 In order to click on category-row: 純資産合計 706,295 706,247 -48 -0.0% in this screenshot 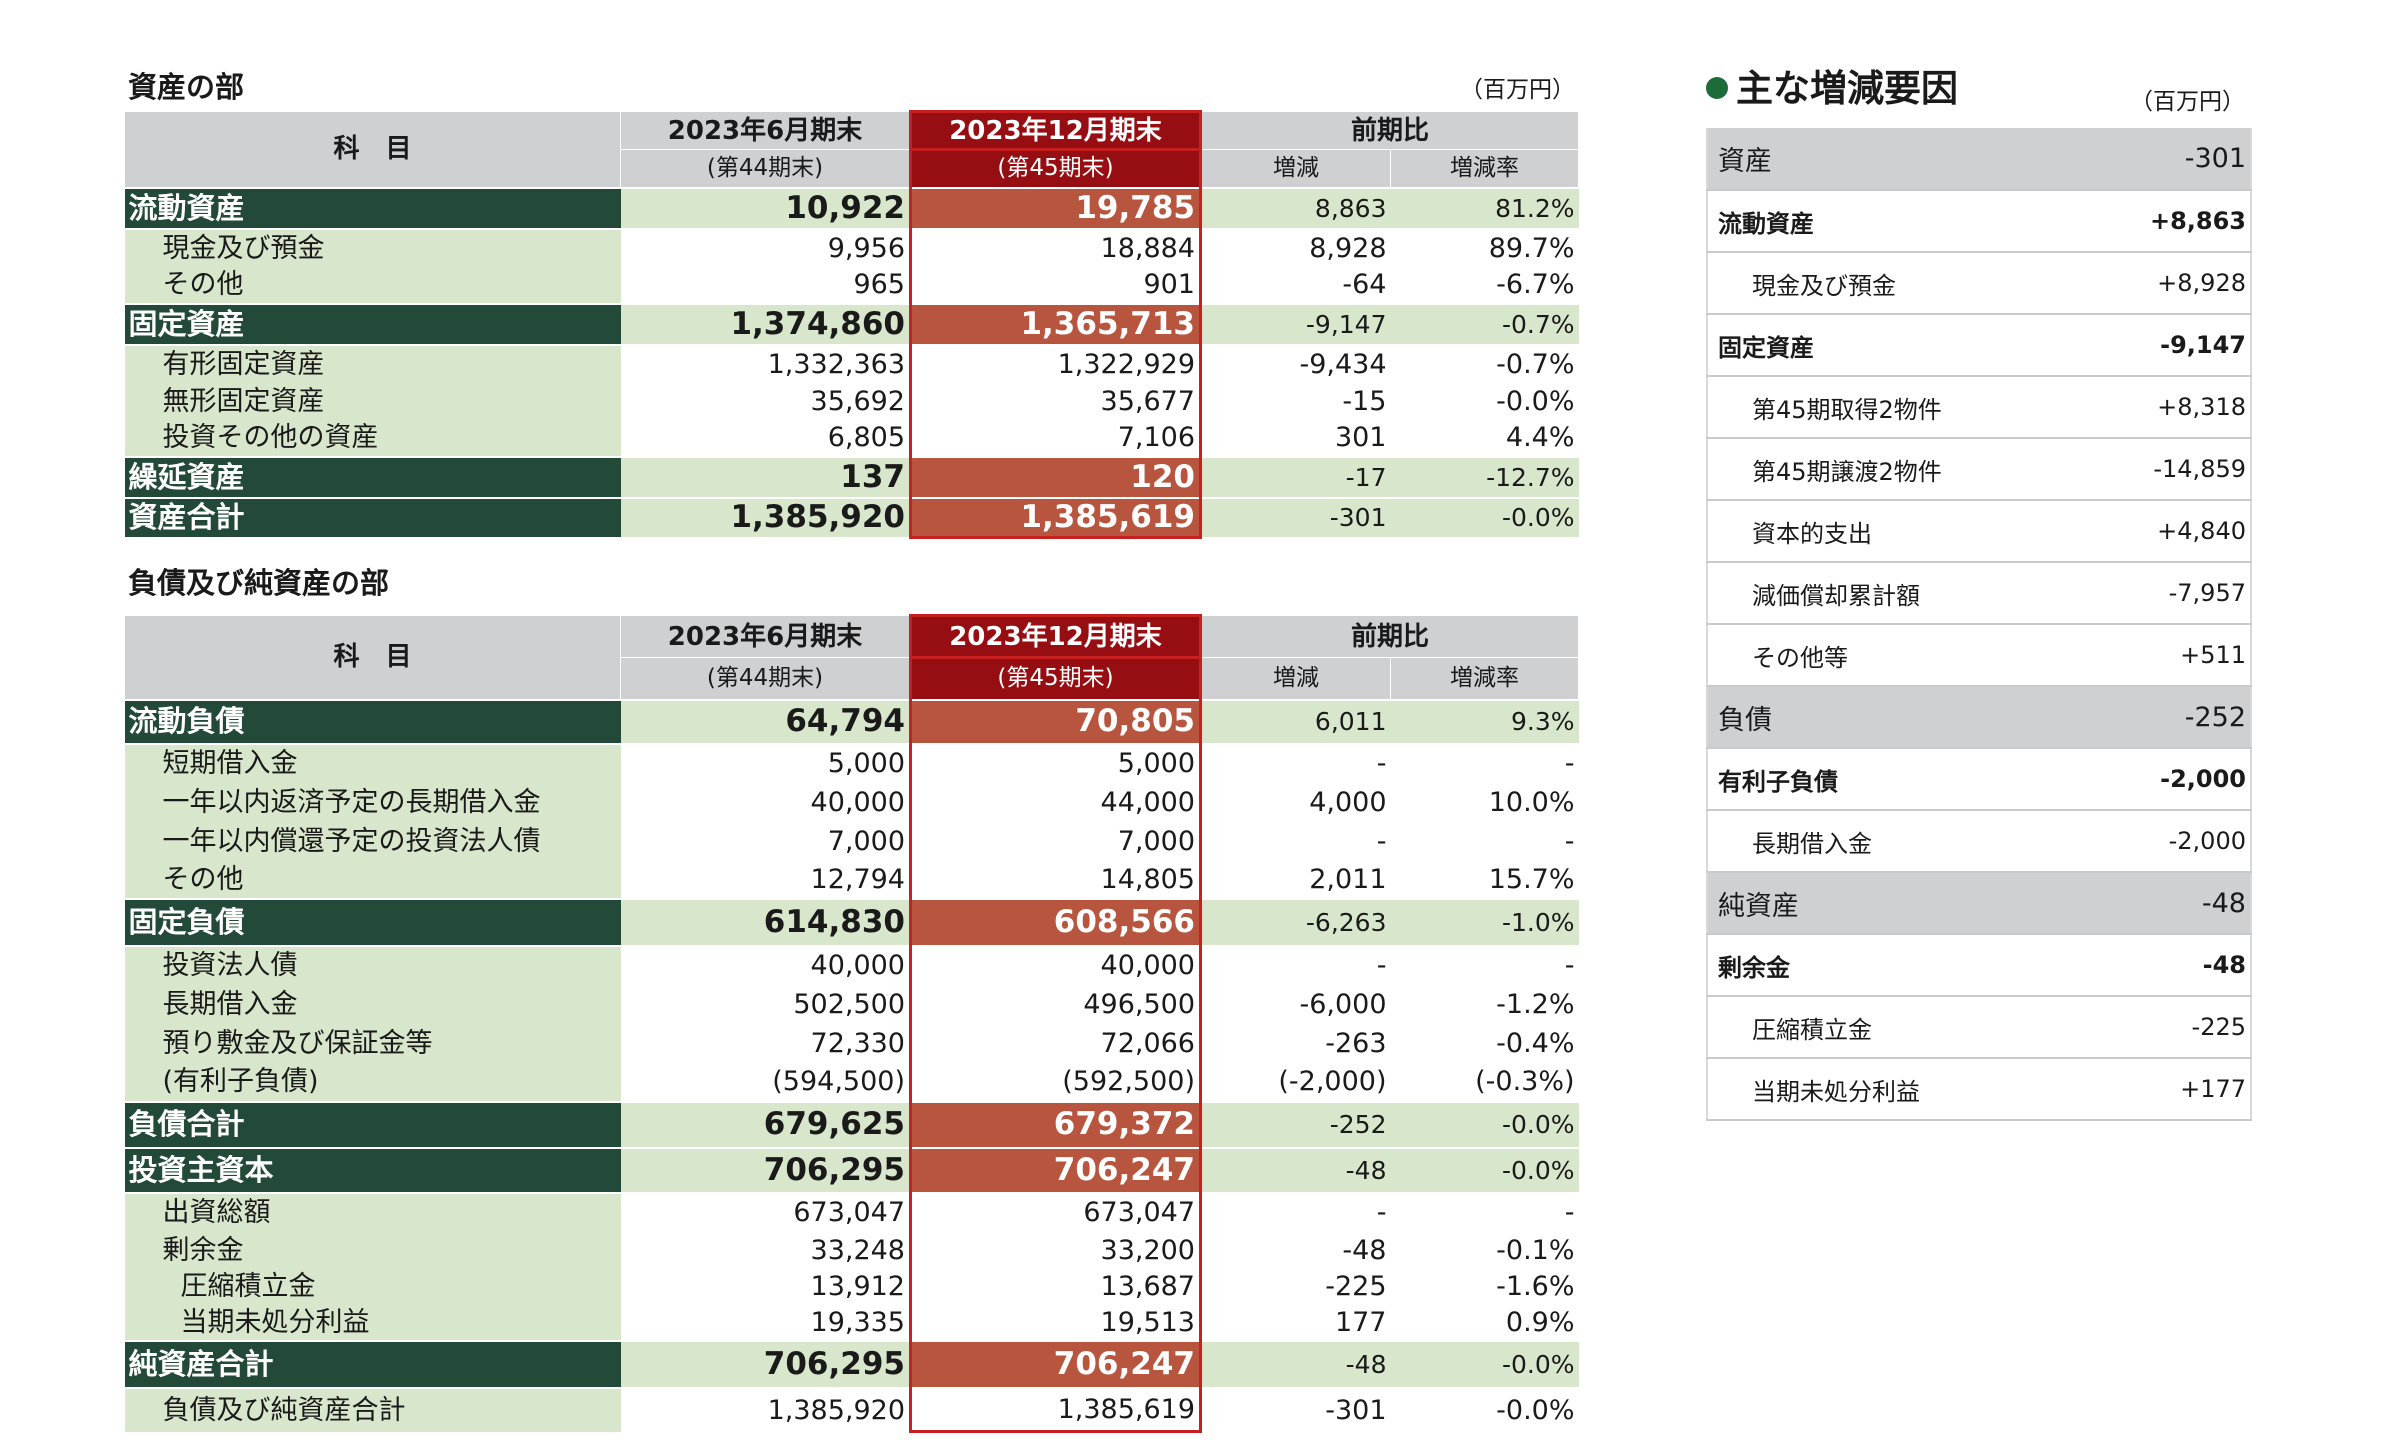, I will do `click(851, 1364)`.